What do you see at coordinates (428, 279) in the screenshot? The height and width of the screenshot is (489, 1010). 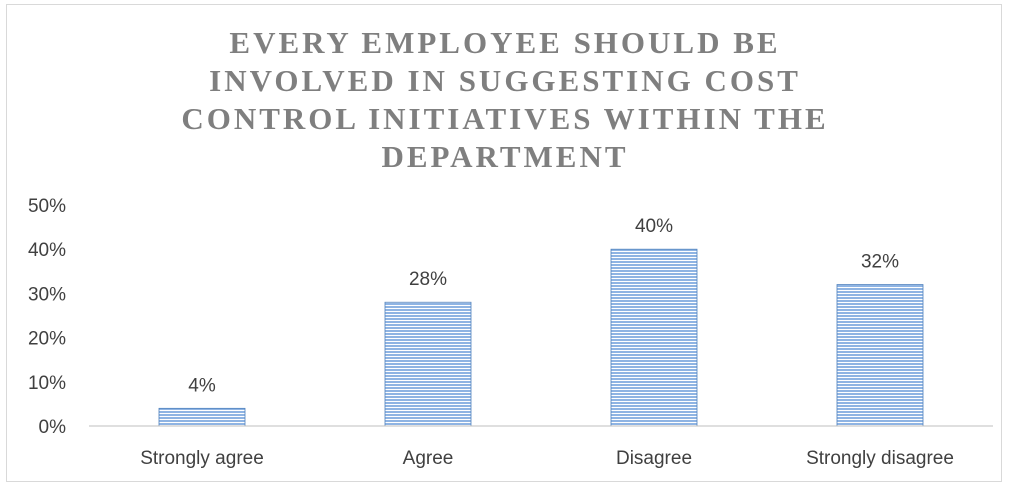 I see `data-label: 28%` at bounding box center [428, 279].